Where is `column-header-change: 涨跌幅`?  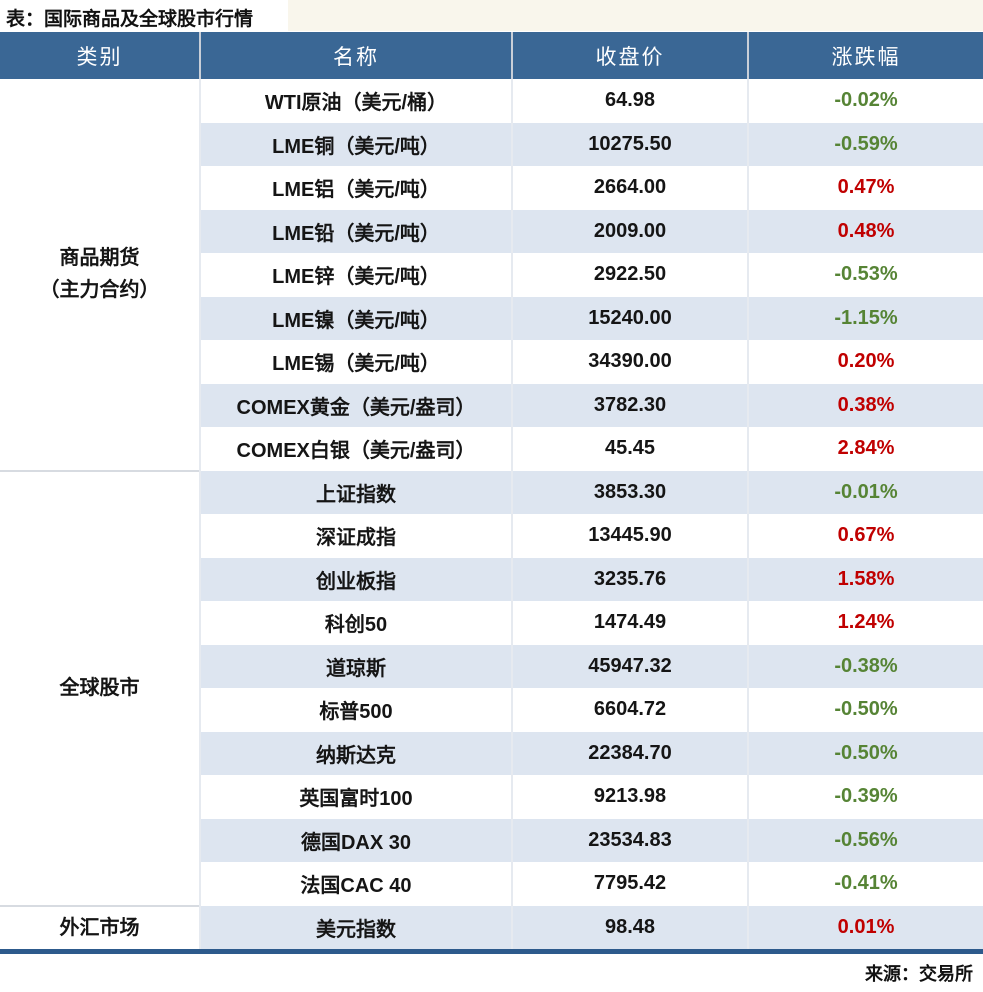
column-header-change: 涨跌幅 is located at coordinates (865, 55).